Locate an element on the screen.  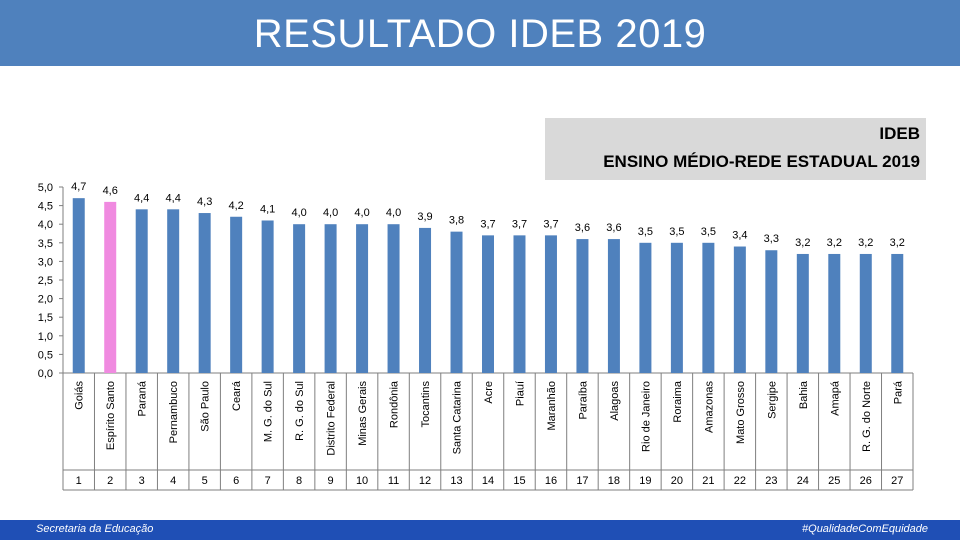
footer-right-text: #QualidadeComEquidade is located at coordinates (865, 529).